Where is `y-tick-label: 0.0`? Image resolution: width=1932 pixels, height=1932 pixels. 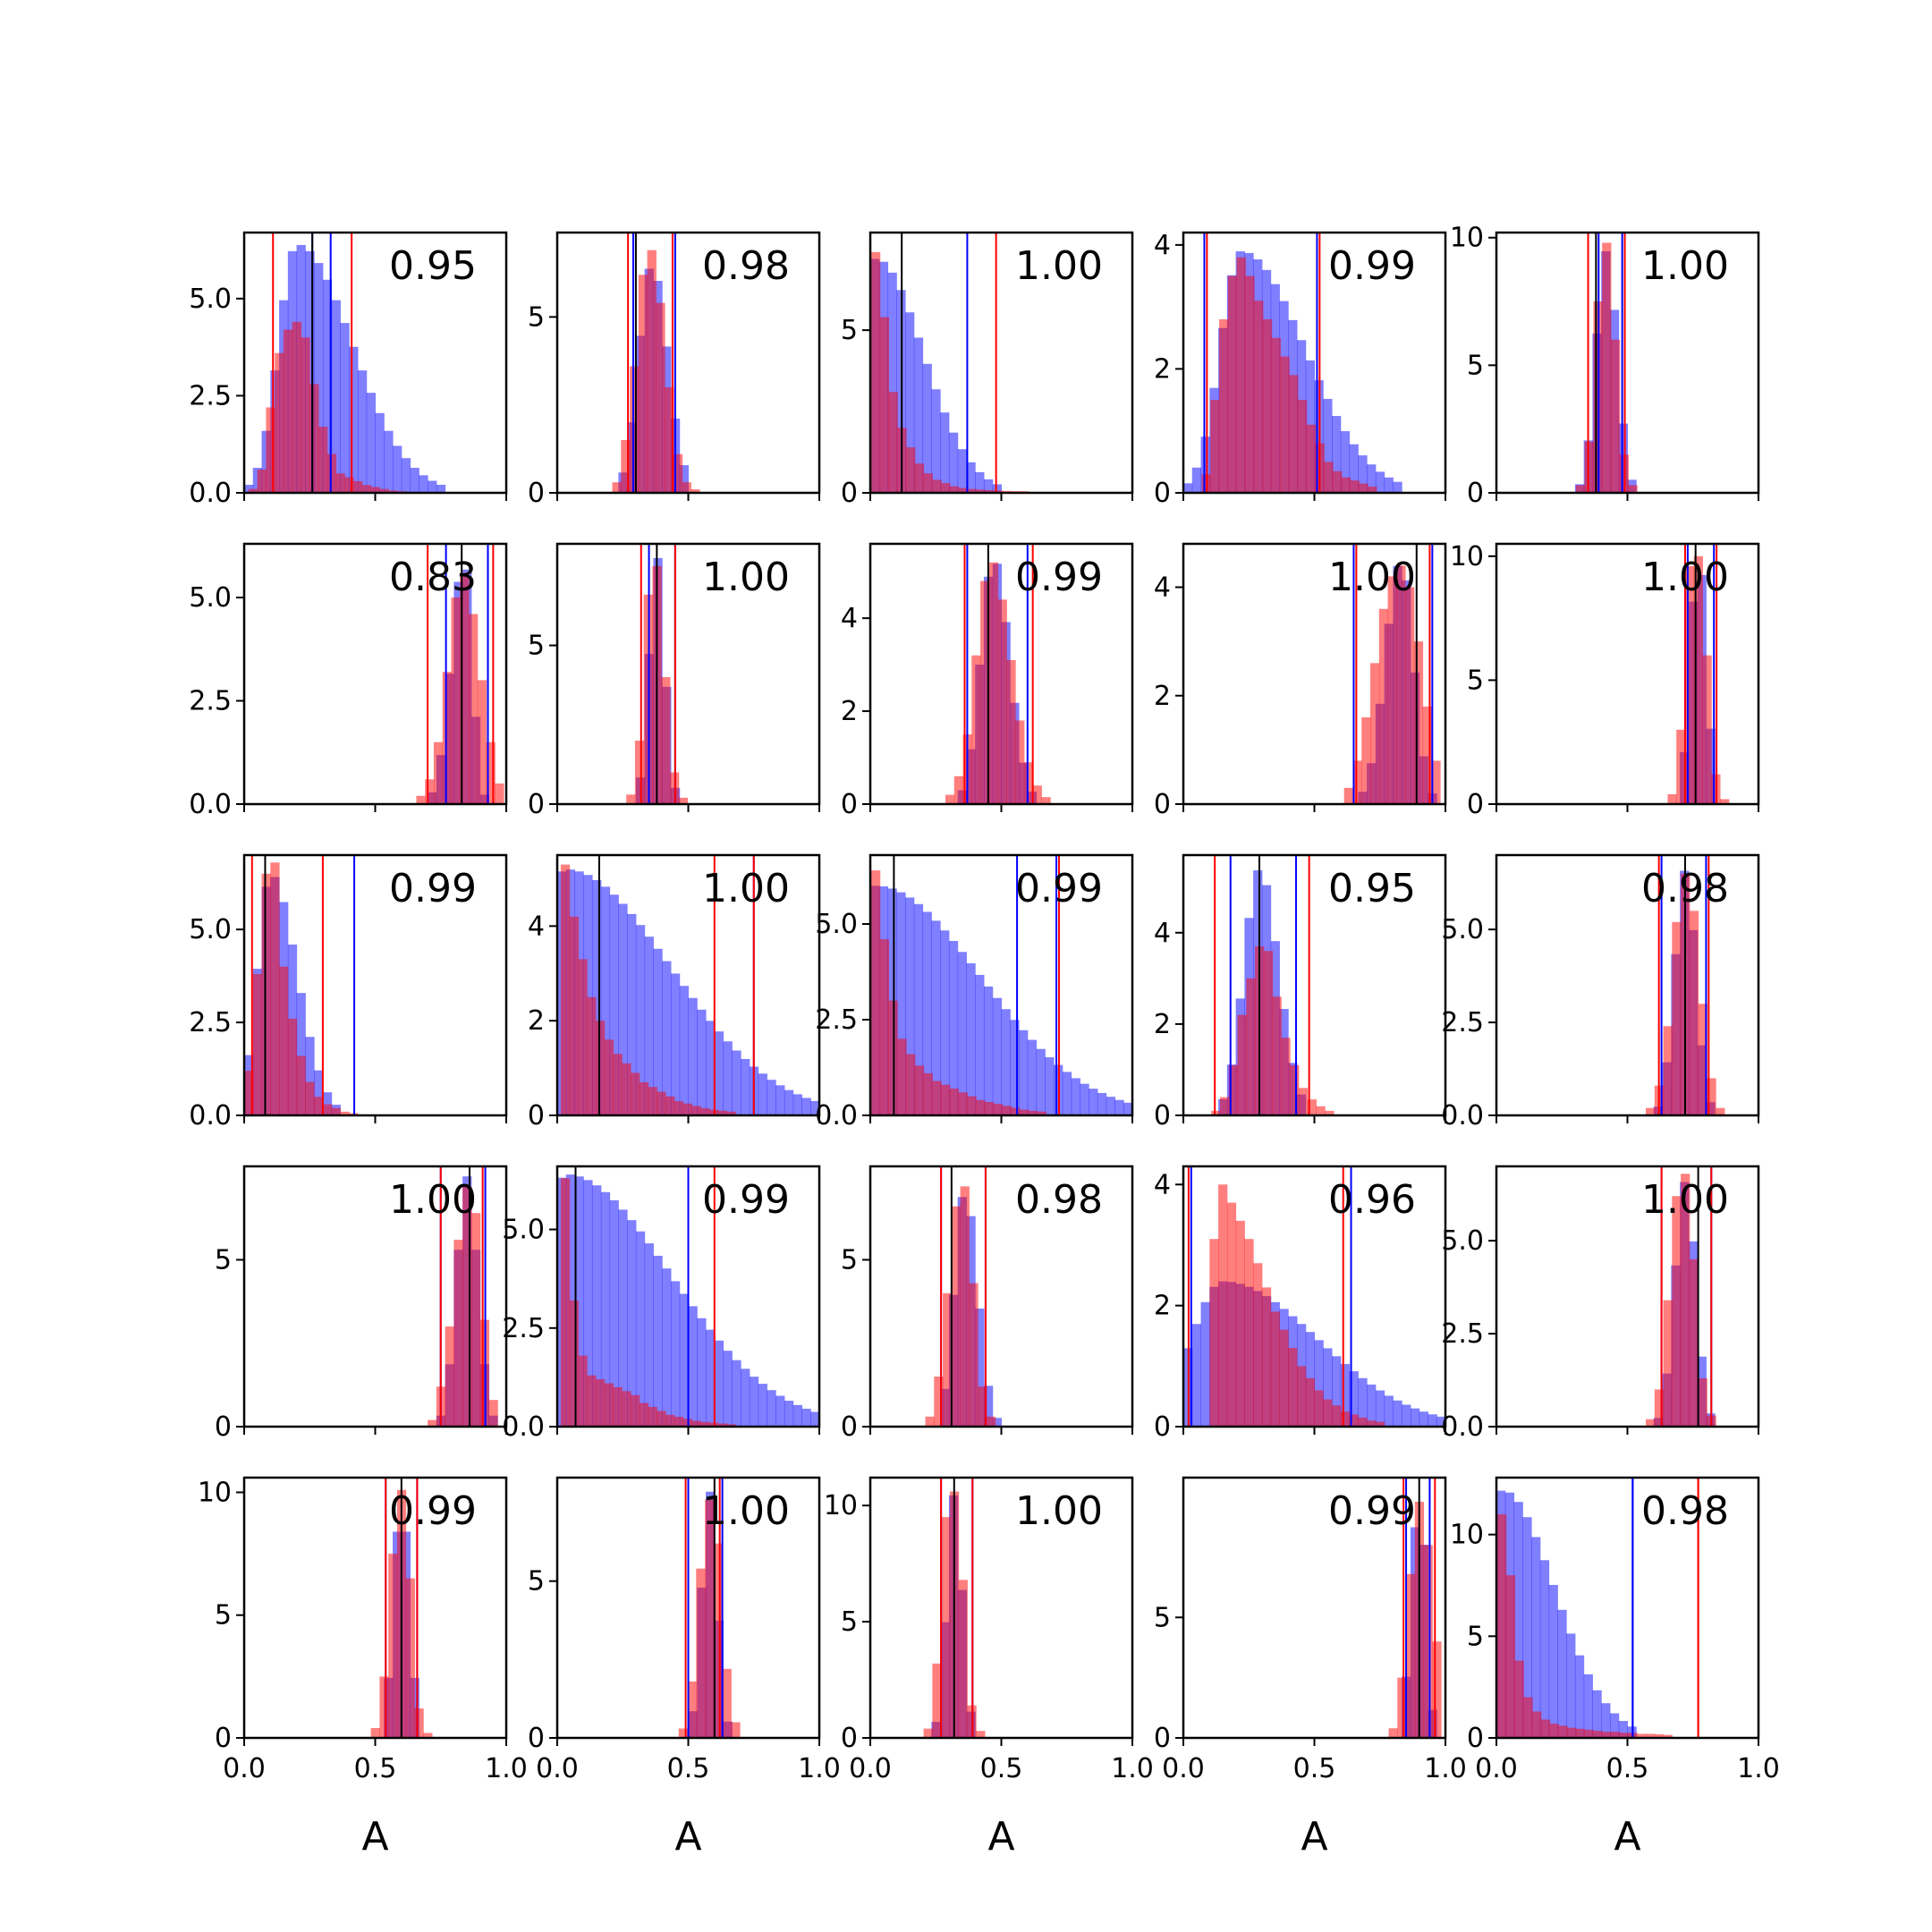
y-tick-label: 0.0 is located at coordinates (836, 1115).